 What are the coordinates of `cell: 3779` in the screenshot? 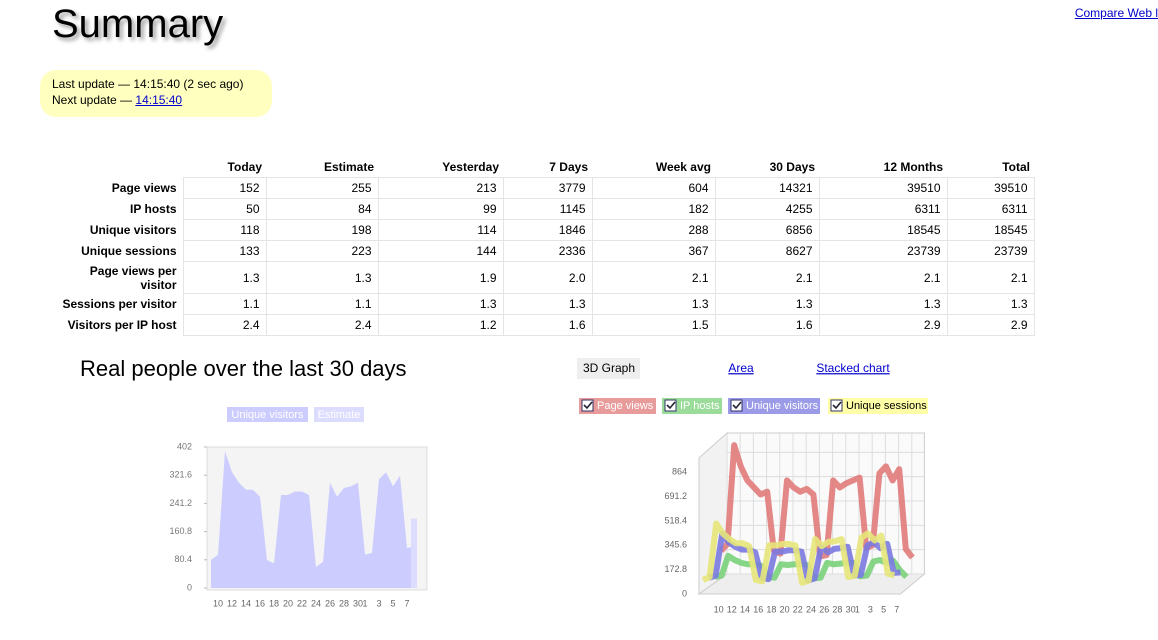 It's located at (547, 188).